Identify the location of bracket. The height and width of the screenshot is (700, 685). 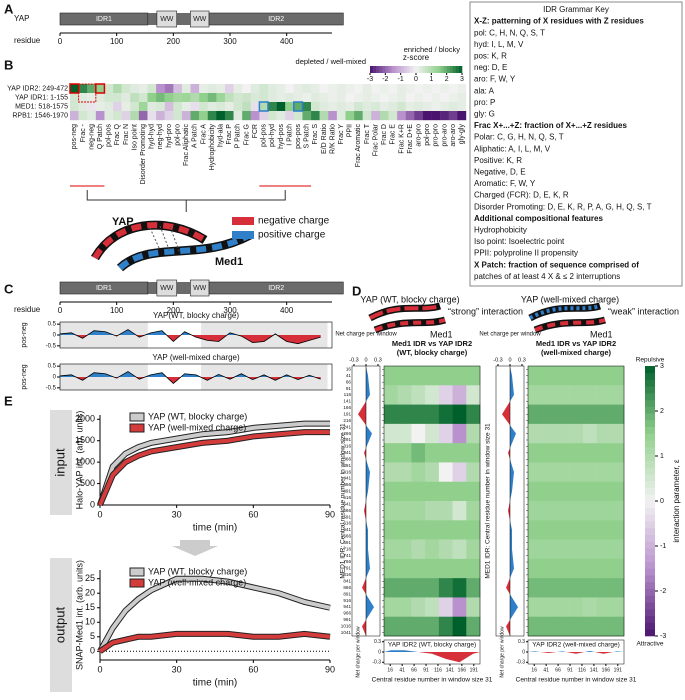
(186, 201).